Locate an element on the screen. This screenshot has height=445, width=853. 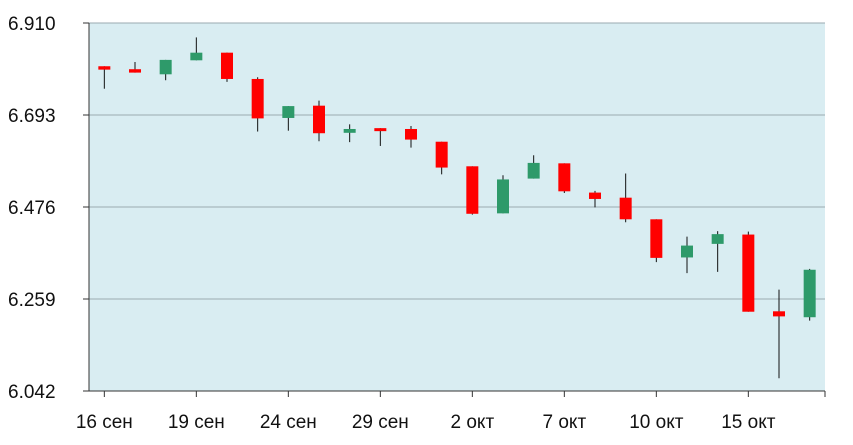
y-tick-label: 6.910 is located at coordinates (32, 24).